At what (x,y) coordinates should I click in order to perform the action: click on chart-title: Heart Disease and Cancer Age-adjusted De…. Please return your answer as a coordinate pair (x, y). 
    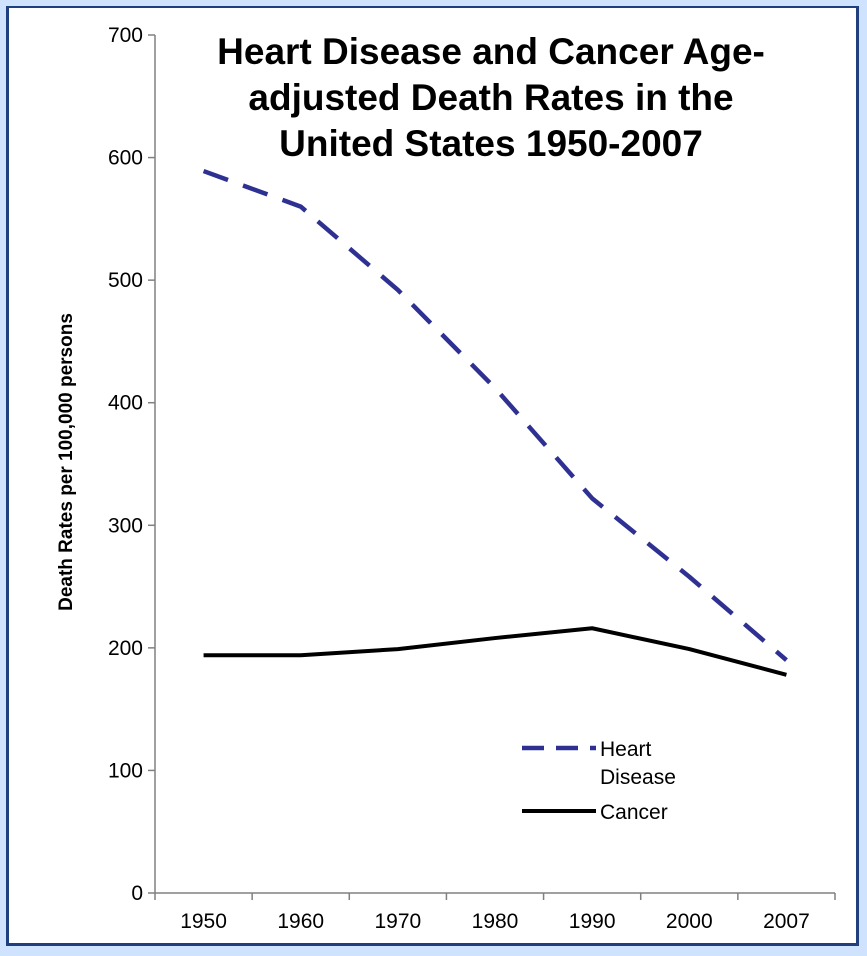
    Looking at the image, I should click on (491, 97).